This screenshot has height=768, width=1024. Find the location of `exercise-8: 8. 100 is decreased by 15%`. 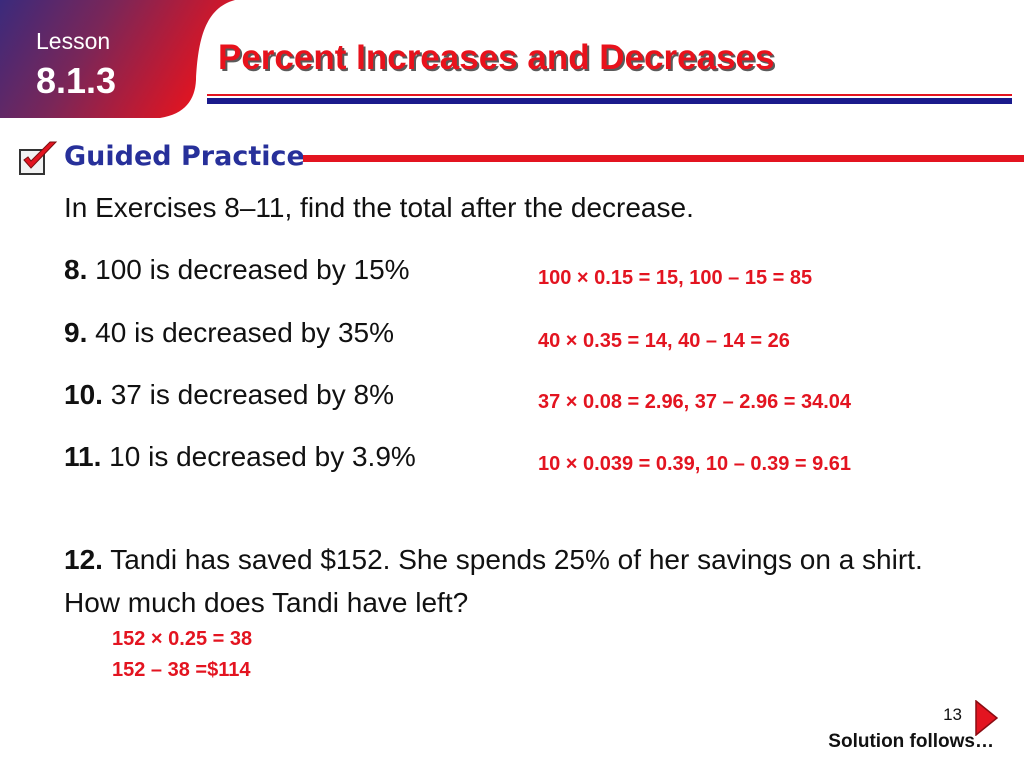

exercise-8: 8. 100 is decreased by 15% is located at coordinates (237, 270).